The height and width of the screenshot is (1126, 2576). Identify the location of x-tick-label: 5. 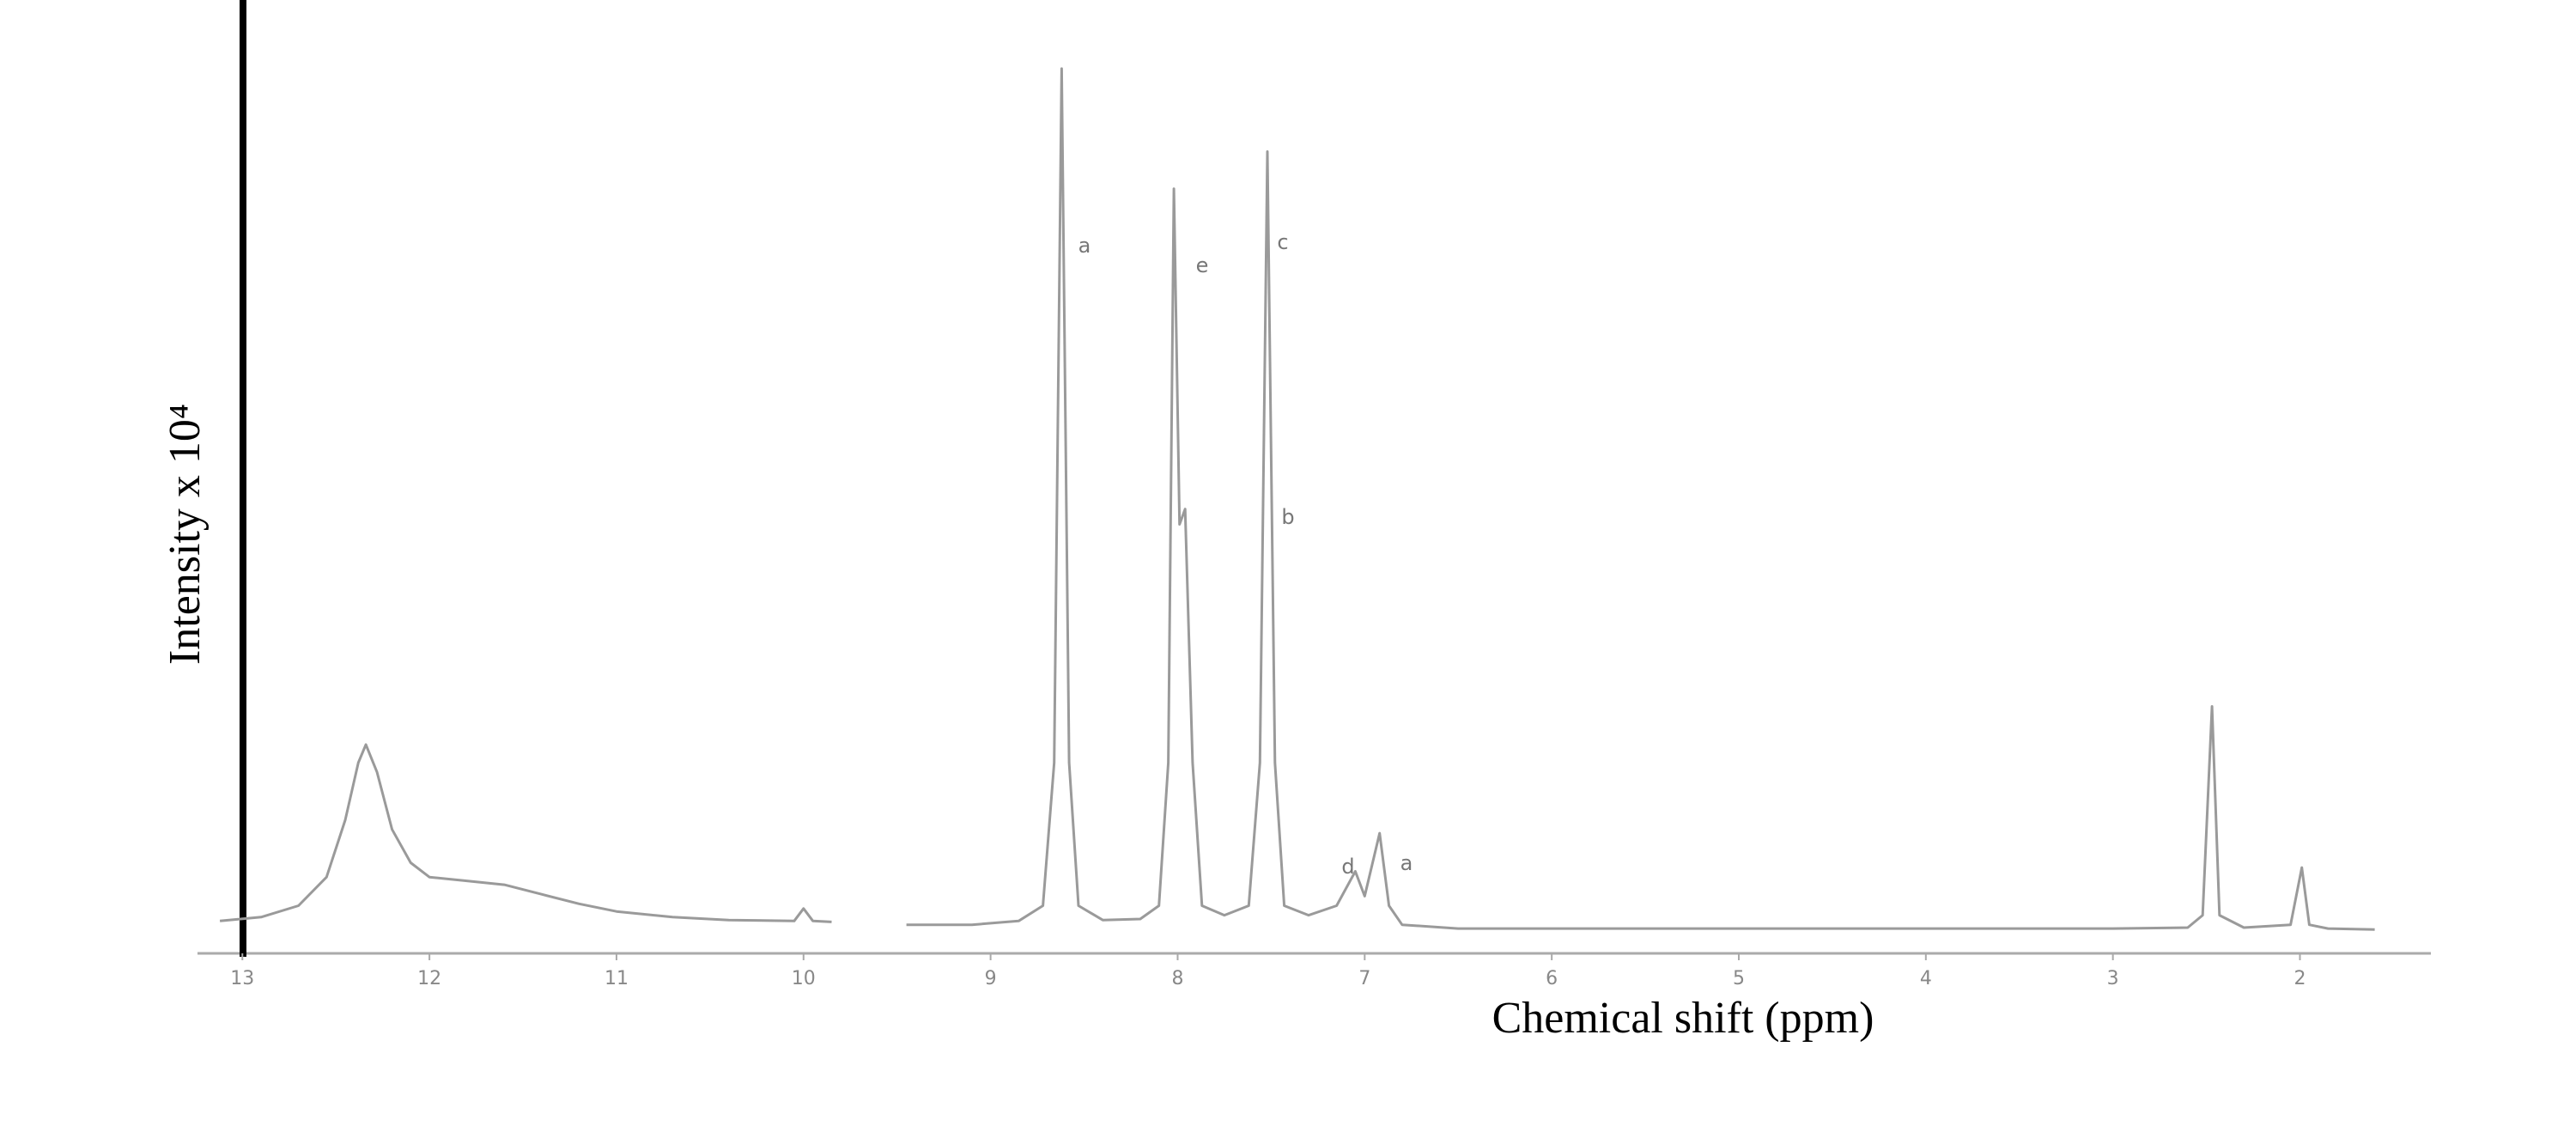
(1739, 979).